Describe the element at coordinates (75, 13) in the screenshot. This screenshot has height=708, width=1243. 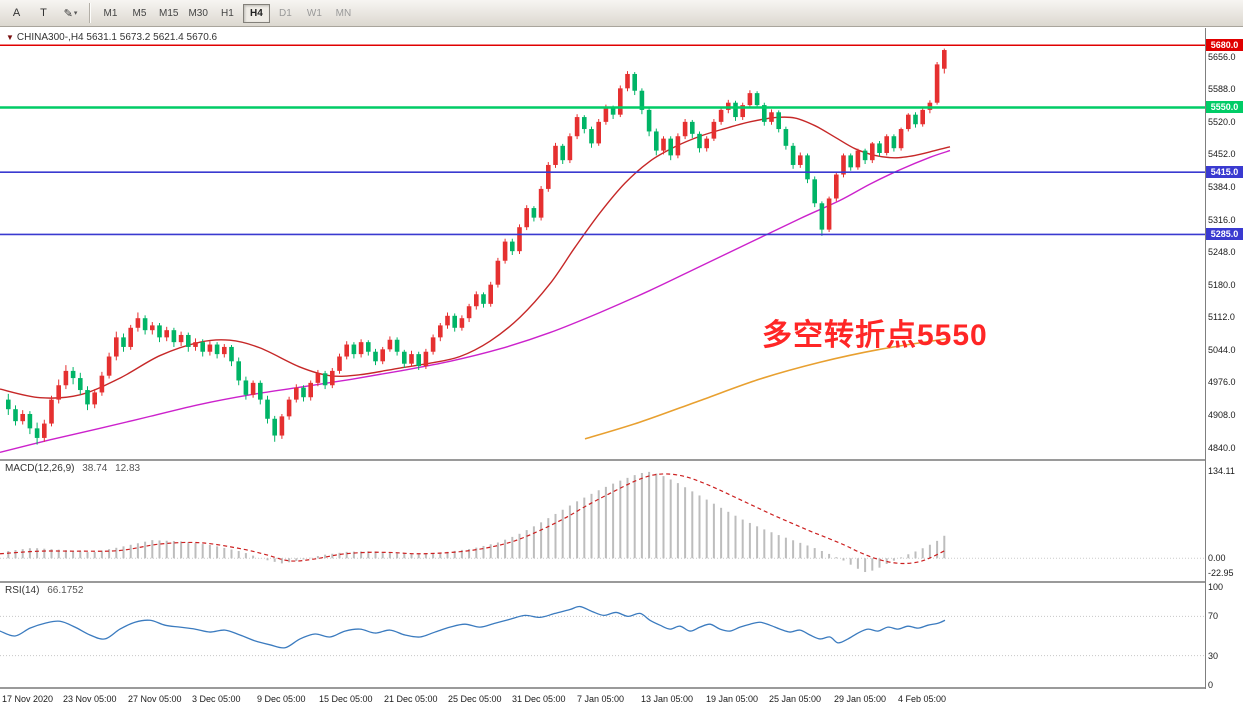
I see `chevron-down-icon: ▾` at that location.